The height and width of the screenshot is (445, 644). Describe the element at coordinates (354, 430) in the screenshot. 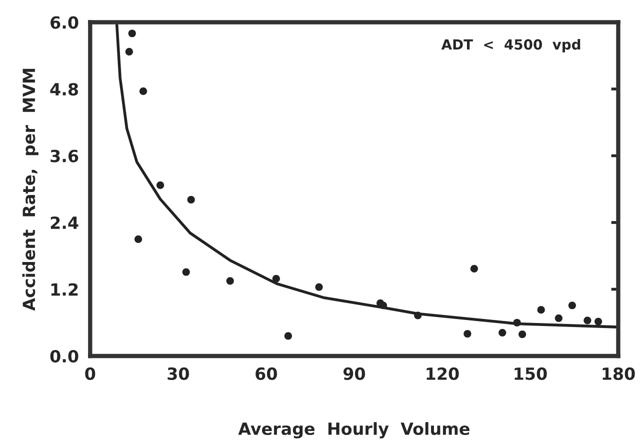

I see `x-axis-title: Average Hourly Volume` at that location.